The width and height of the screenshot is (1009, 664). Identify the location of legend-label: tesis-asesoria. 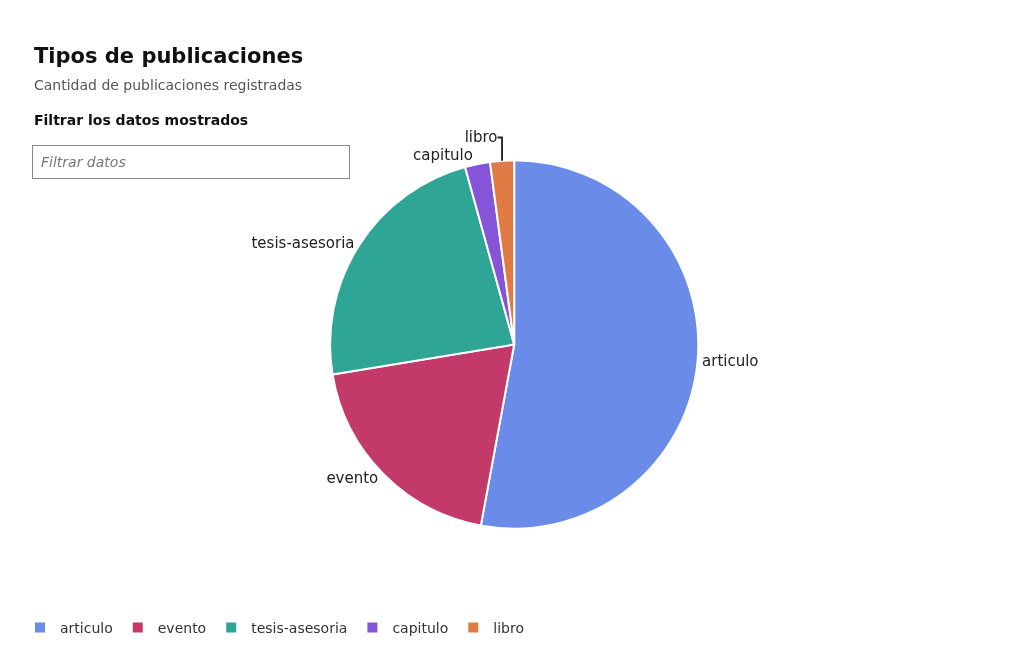
(299, 628).